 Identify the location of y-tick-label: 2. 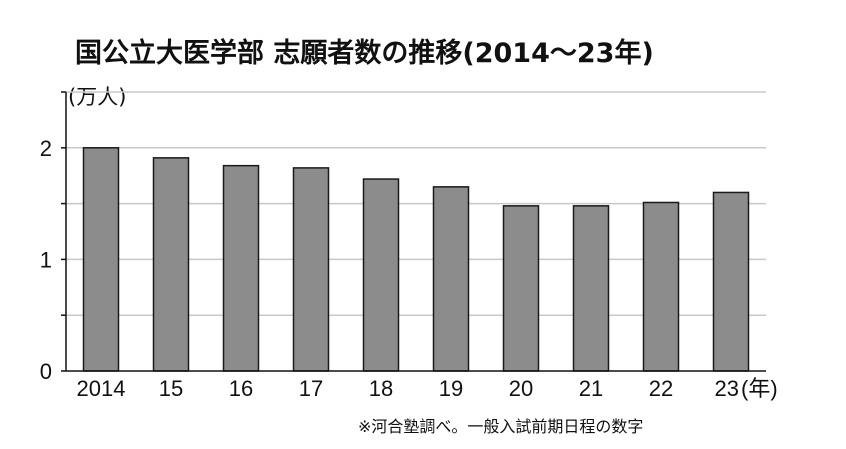
(46, 148).